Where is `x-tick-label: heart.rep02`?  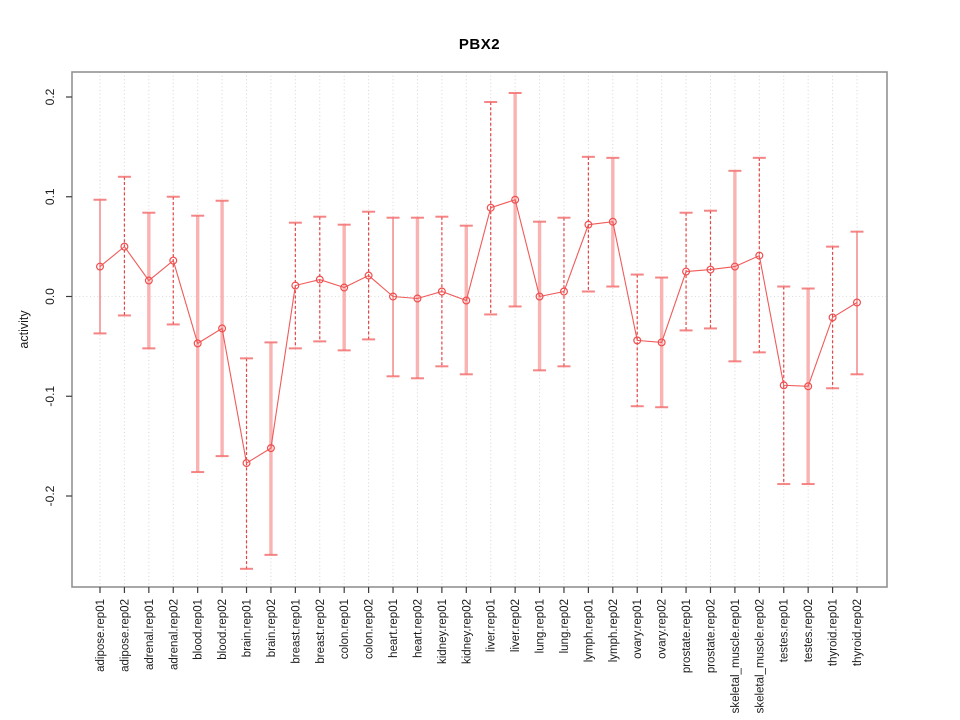 x-tick-label: heart.rep02 is located at coordinates (418, 628).